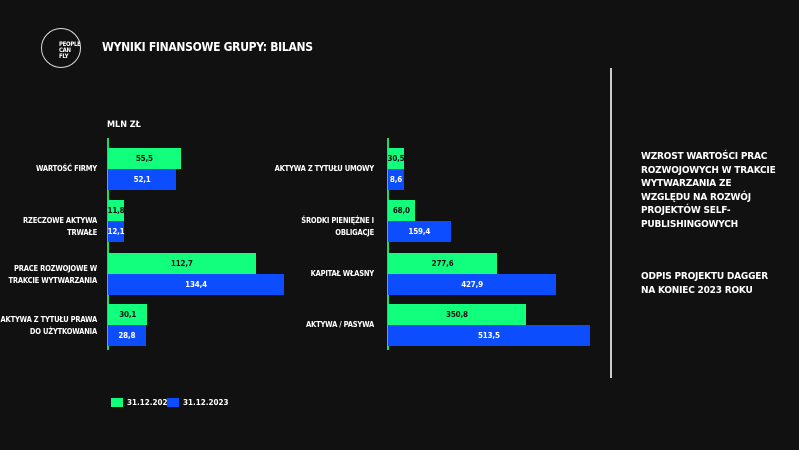 This screenshot has height=450, width=799. Describe the element at coordinates (61, 48) in the screenshot. I see `people-can-fly-logo: PEOPLE CAN FLY` at that location.